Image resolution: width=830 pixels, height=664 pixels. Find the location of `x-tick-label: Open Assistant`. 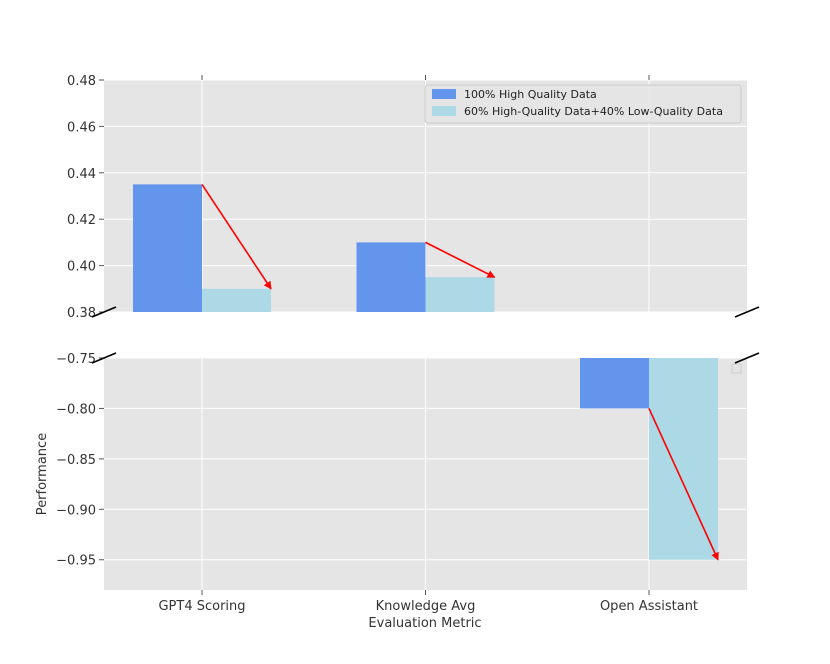

x-tick-label: Open Assistant is located at coordinates (649, 606).